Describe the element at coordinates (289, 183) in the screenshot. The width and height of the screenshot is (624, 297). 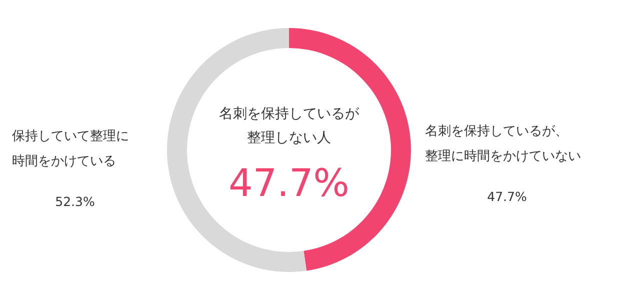
I see `text: 47.7%` at that location.